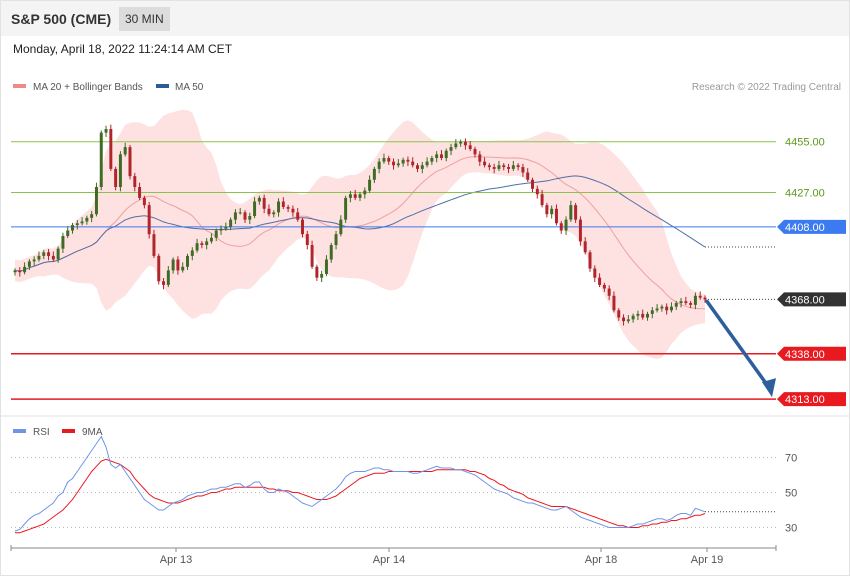 The width and height of the screenshot is (850, 576). I want to click on timestamp: Monday, April 18, 2022 11:24:14 AM CET, so click(123, 49).